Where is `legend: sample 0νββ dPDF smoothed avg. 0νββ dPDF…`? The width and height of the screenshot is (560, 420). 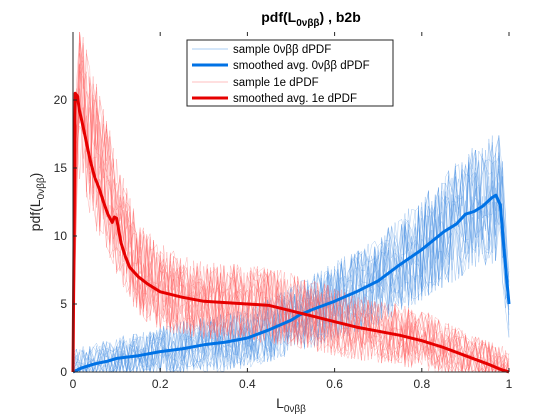
legend: sample 0νββ dPDF smoothed avg. 0νββ dPDF… is located at coordinates (290, 73).